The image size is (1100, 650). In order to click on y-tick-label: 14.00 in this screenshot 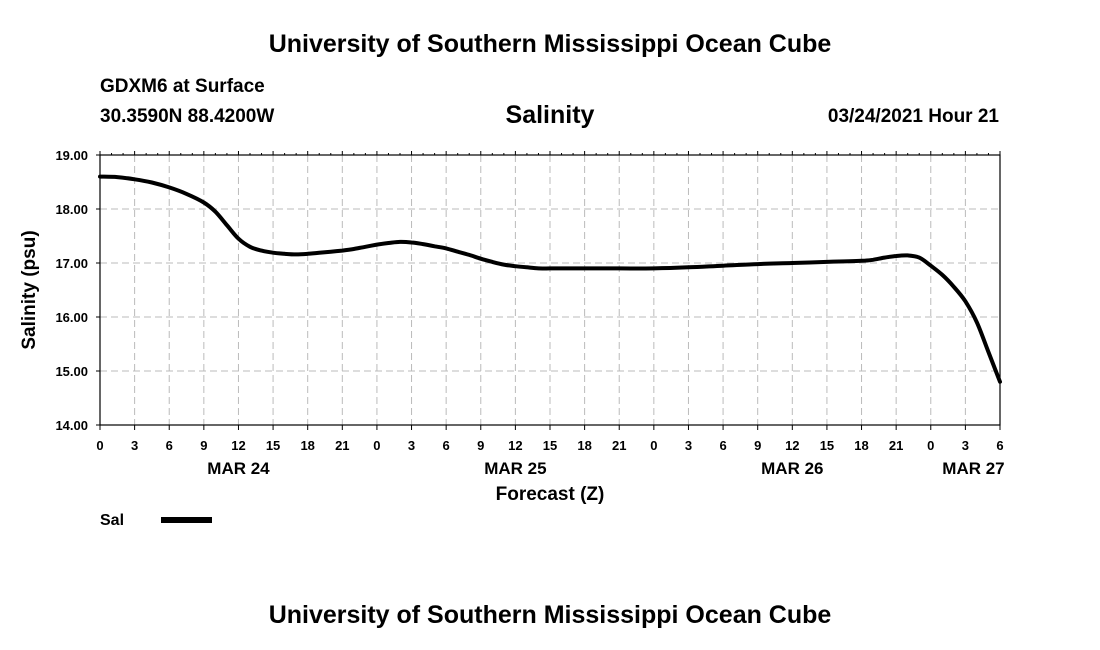, I will do `click(71, 425)`.